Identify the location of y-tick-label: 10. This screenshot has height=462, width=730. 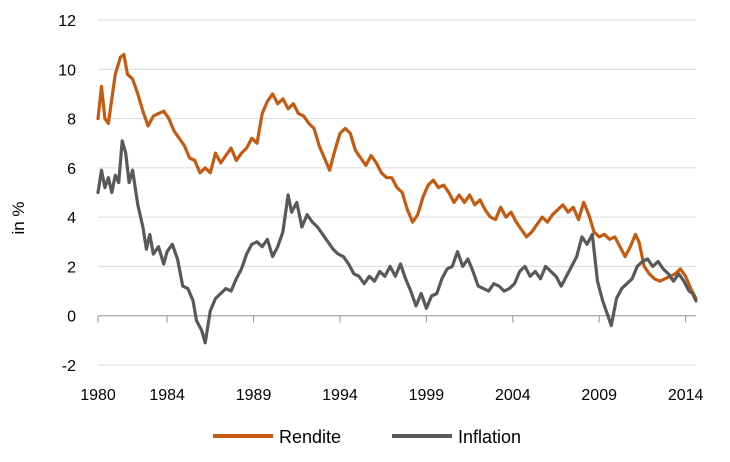
(67, 70).